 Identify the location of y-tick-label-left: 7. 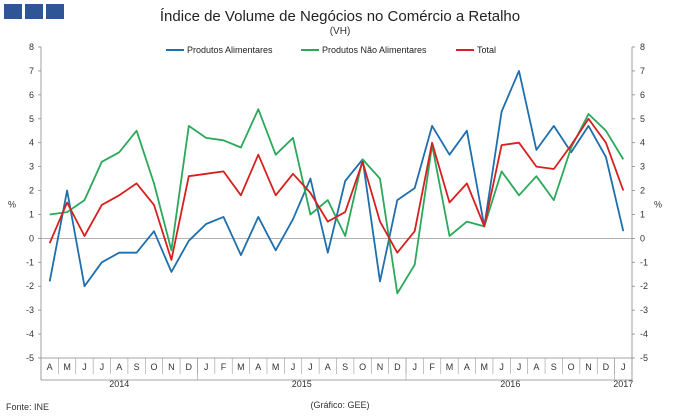
(31, 71).